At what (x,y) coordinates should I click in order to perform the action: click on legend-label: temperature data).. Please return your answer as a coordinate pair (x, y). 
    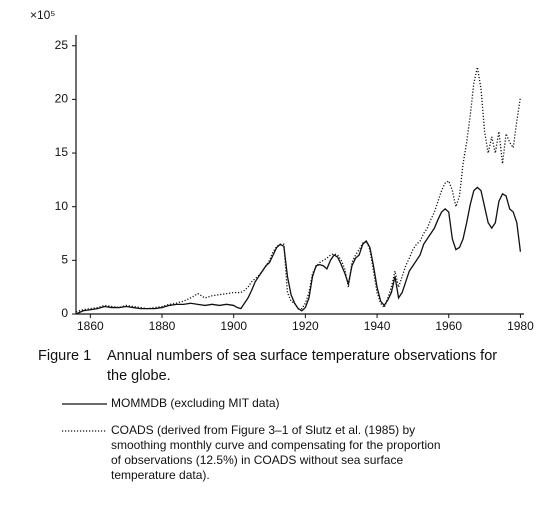
    Looking at the image, I should click on (160, 475).